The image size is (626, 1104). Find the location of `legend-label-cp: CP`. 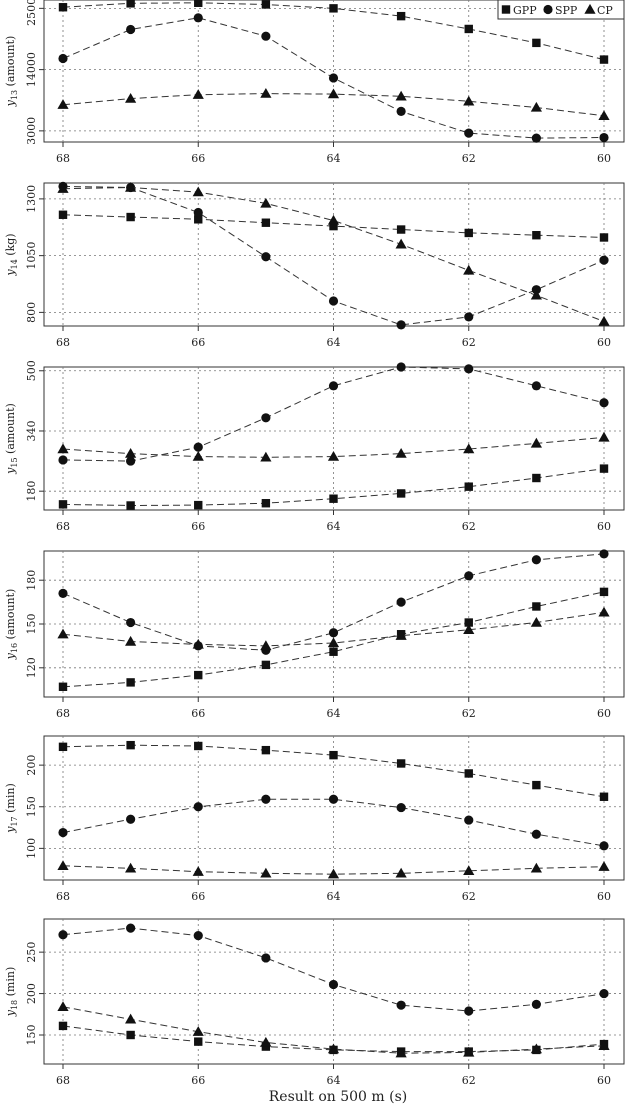

legend-label-cp: CP is located at coordinates (605, 10).